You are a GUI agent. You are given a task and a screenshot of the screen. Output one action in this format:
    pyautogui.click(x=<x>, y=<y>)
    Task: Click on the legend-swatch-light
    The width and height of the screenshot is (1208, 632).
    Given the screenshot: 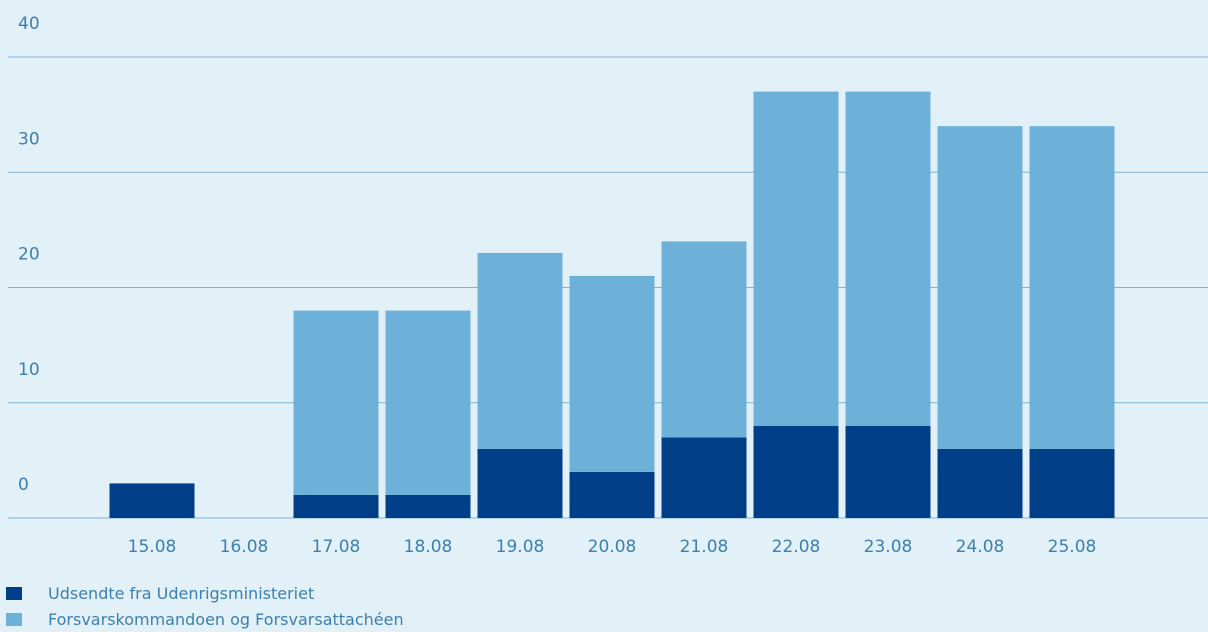 What is the action you would take?
    pyautogui.click(x=14, y=619)
    